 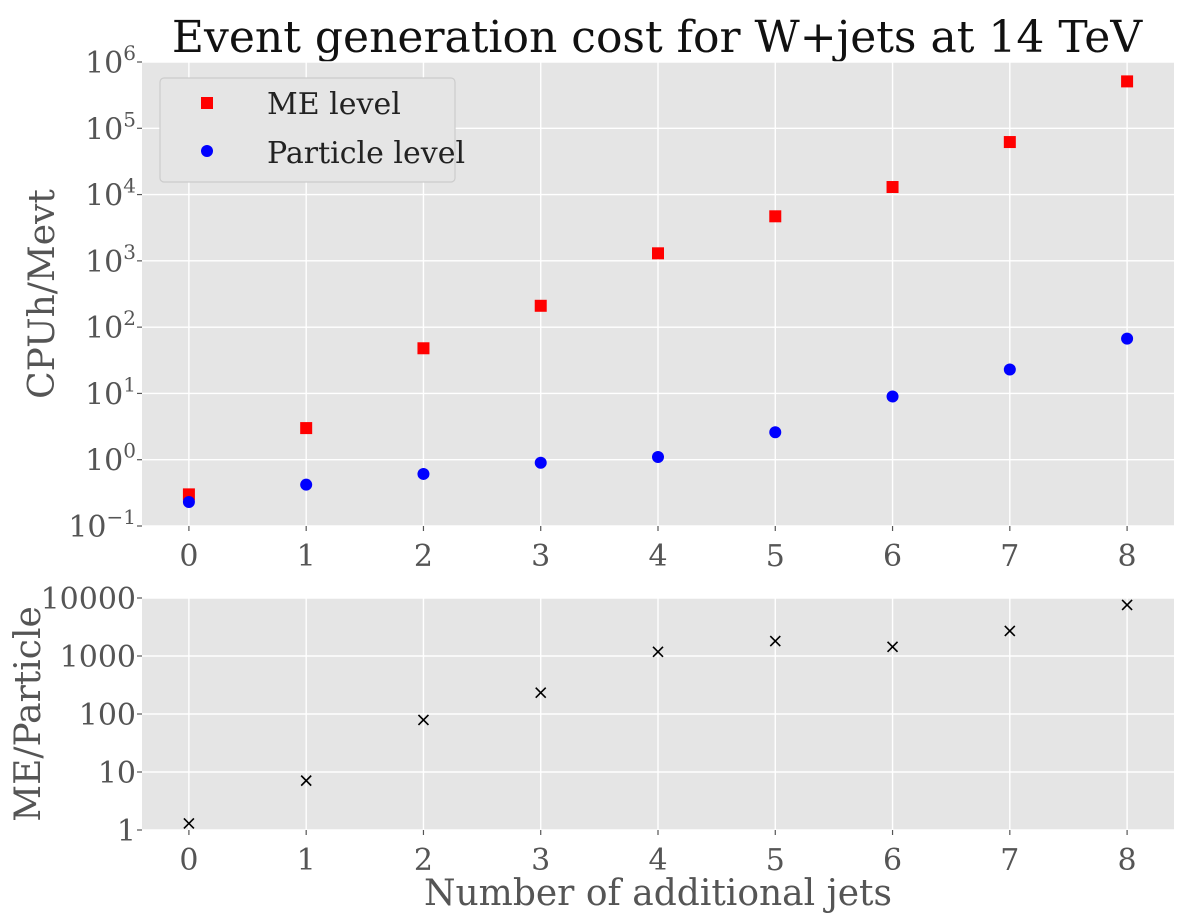 What do you see at coordinates (1009, 860) in the screenshot?
I see `bottom-x-tick-label: 7` at bounding box center [1009, 860].